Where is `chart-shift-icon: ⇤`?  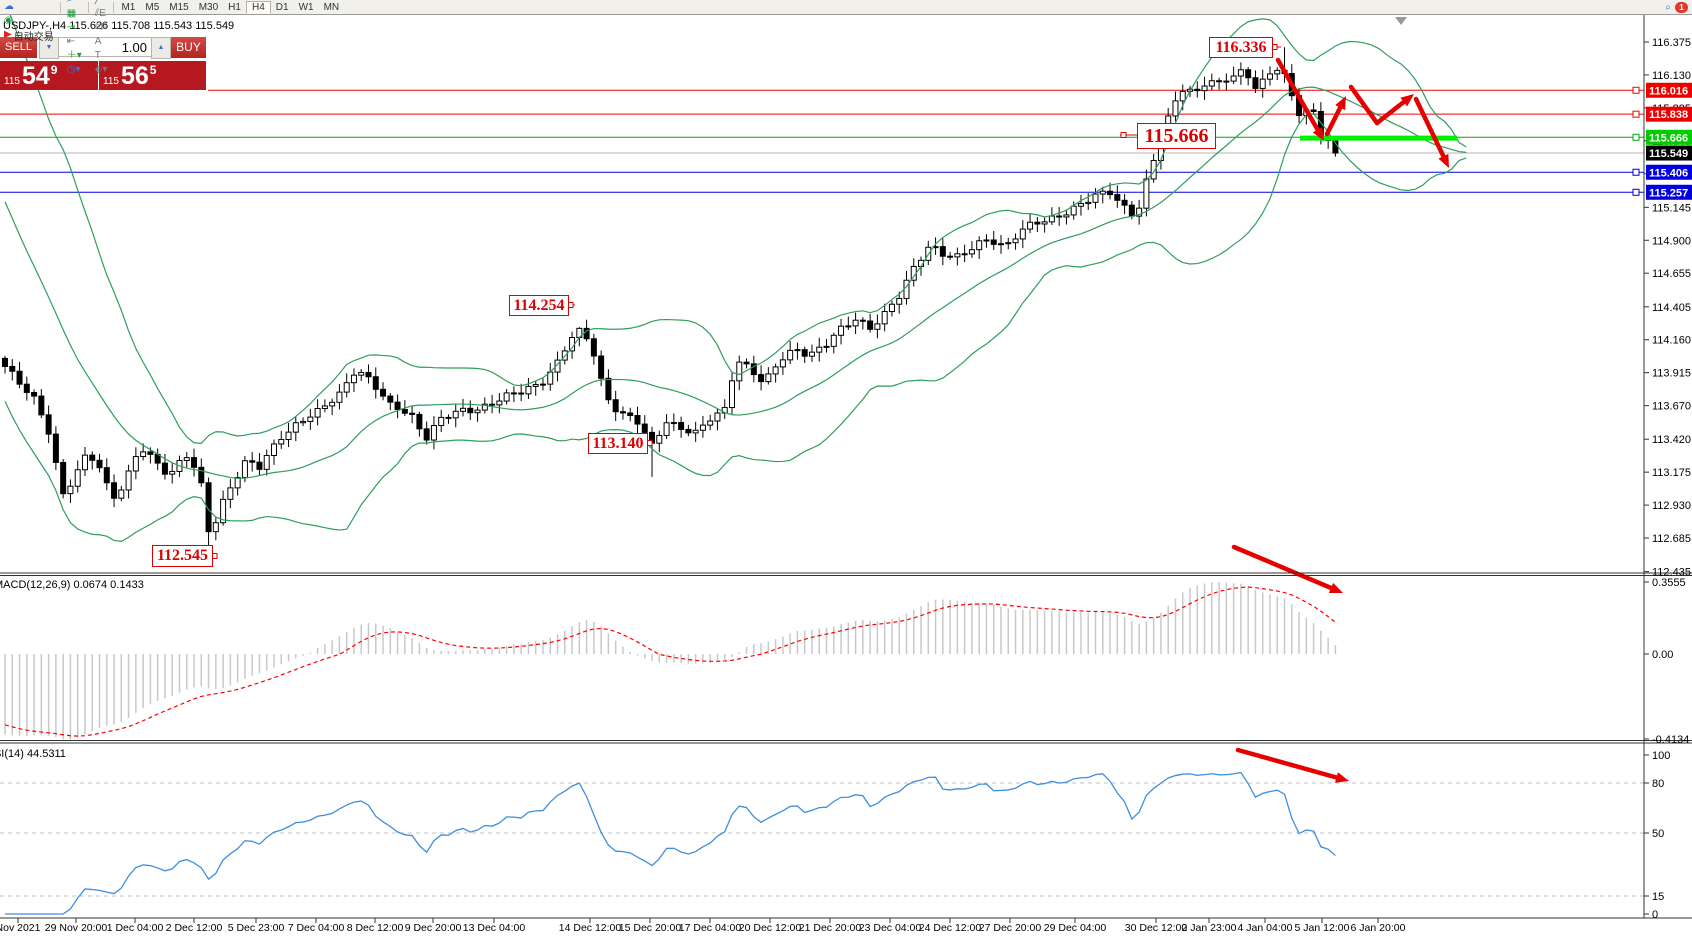
chart-shift-icon: ⇤ is located at coordinates (71, 41).